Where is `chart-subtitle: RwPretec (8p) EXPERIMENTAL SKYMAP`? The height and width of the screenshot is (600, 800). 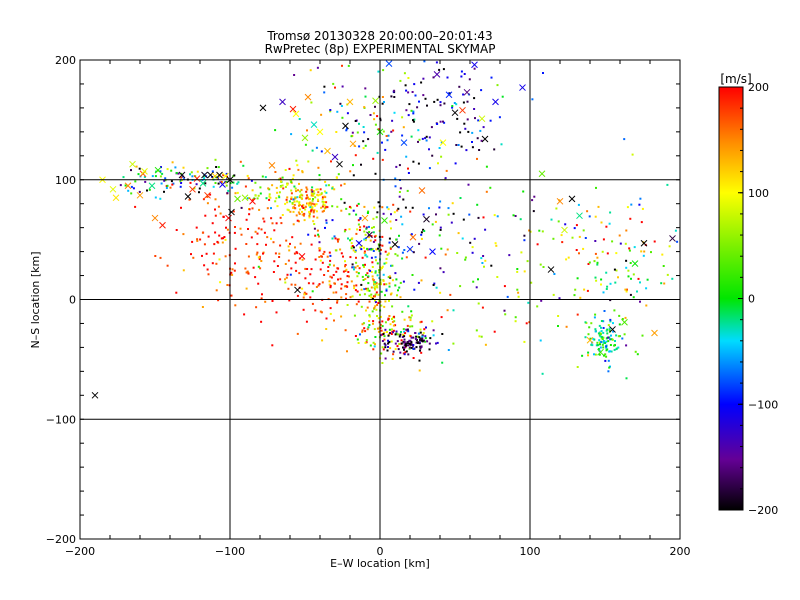 chart-subtitle: RwPretec (8p) EXPERIMENTAL SKYMAP is located at coordinates (380, 49).